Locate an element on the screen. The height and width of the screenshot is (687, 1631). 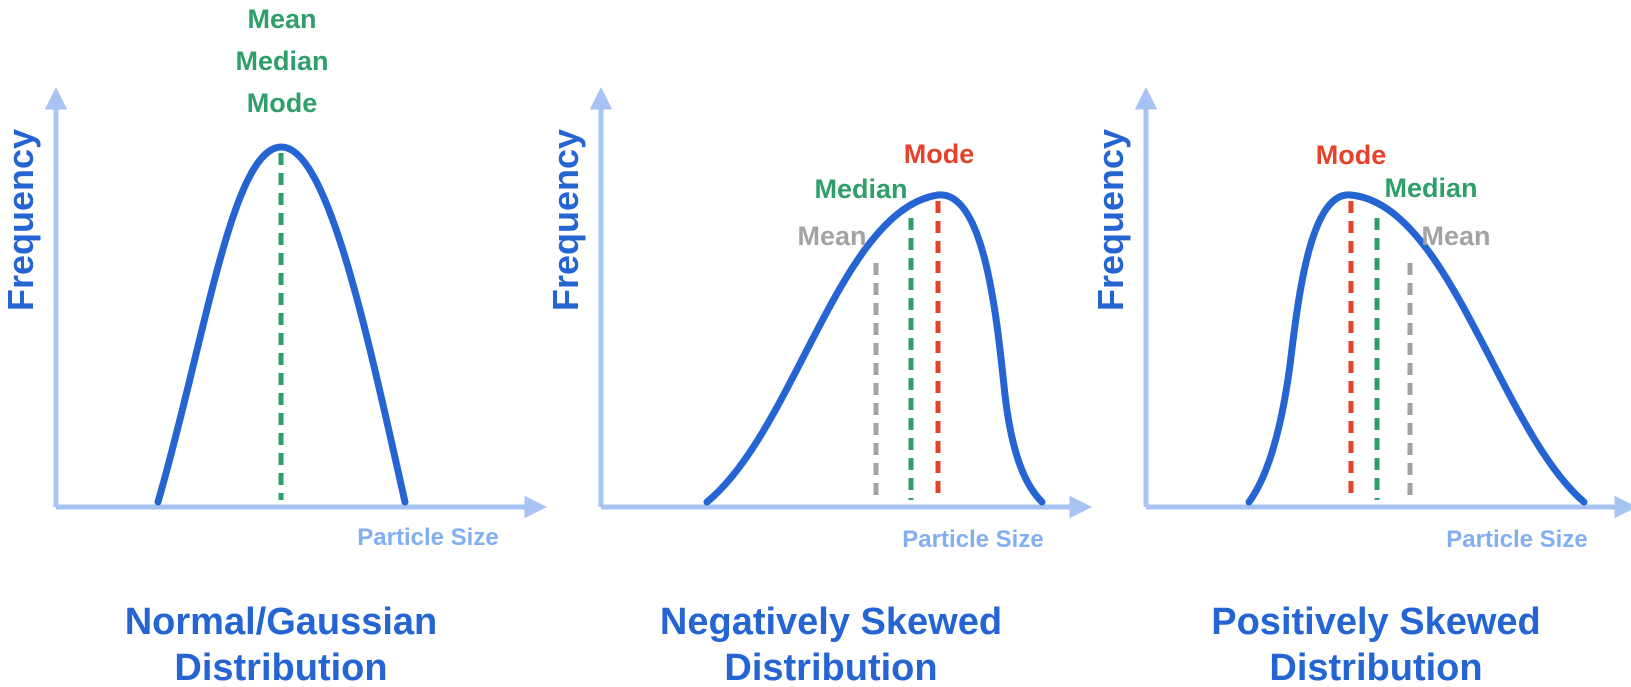
positive-x-axis-label: Particle Size is located at coordinates (1516, 539).